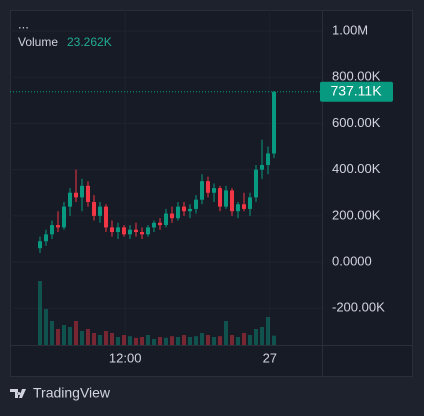 The width and height of the screenshot is (424, 416). What do you see at coordinates (356, 168) in the screenshot?
I see `y-tick-label: 400.00K` at bounding box center [356, 168].